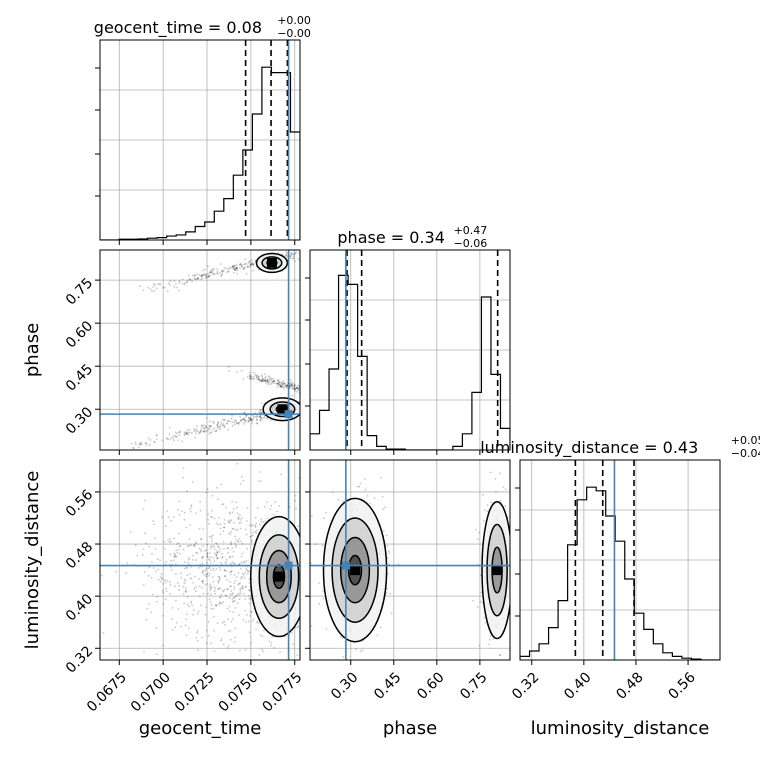  Describe the element at coordinates (390, 237) in the screenshot. I see `title-text: phase = 0.34` at that location.